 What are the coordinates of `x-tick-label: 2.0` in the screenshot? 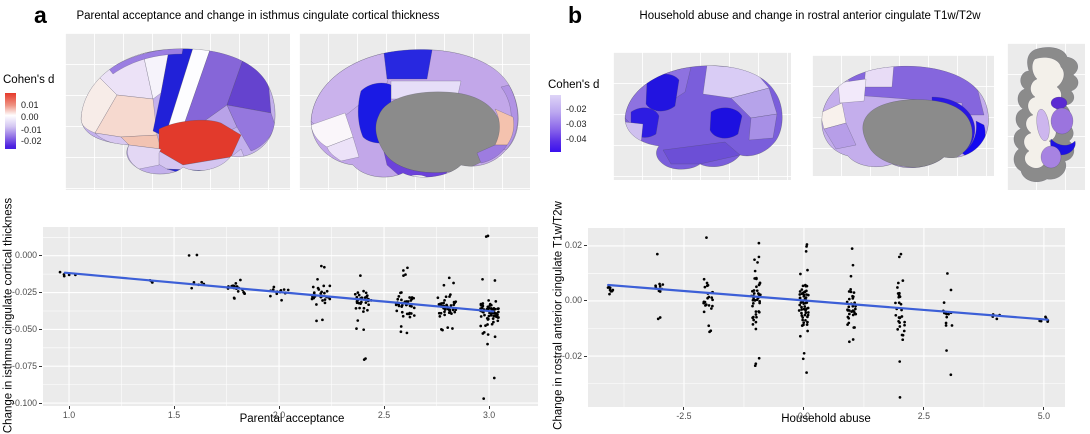 It's located at (279, 415).